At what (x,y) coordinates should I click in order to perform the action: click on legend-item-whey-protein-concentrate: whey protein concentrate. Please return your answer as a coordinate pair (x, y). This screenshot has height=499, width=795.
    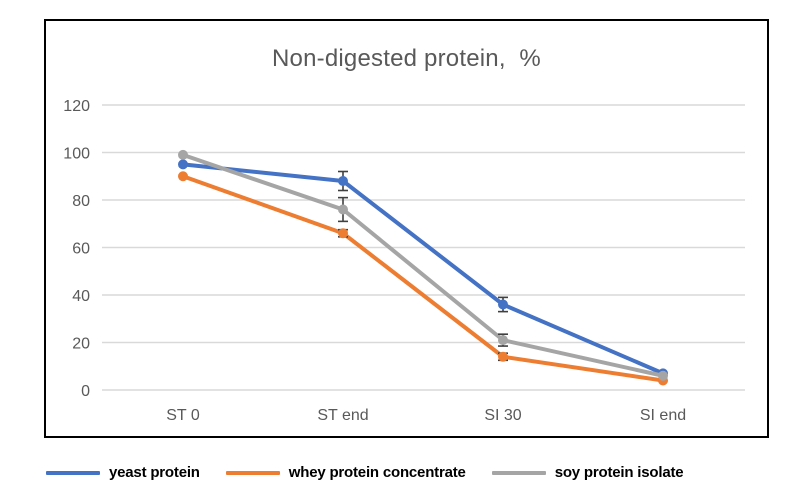
    Looking at the image, I should click on (345, 472).